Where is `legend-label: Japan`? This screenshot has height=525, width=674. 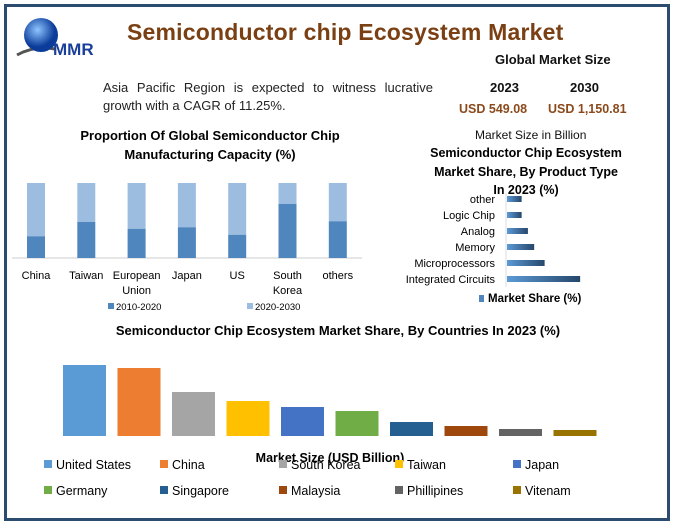
legend-label: Japan is located at coordinates (542, 465).